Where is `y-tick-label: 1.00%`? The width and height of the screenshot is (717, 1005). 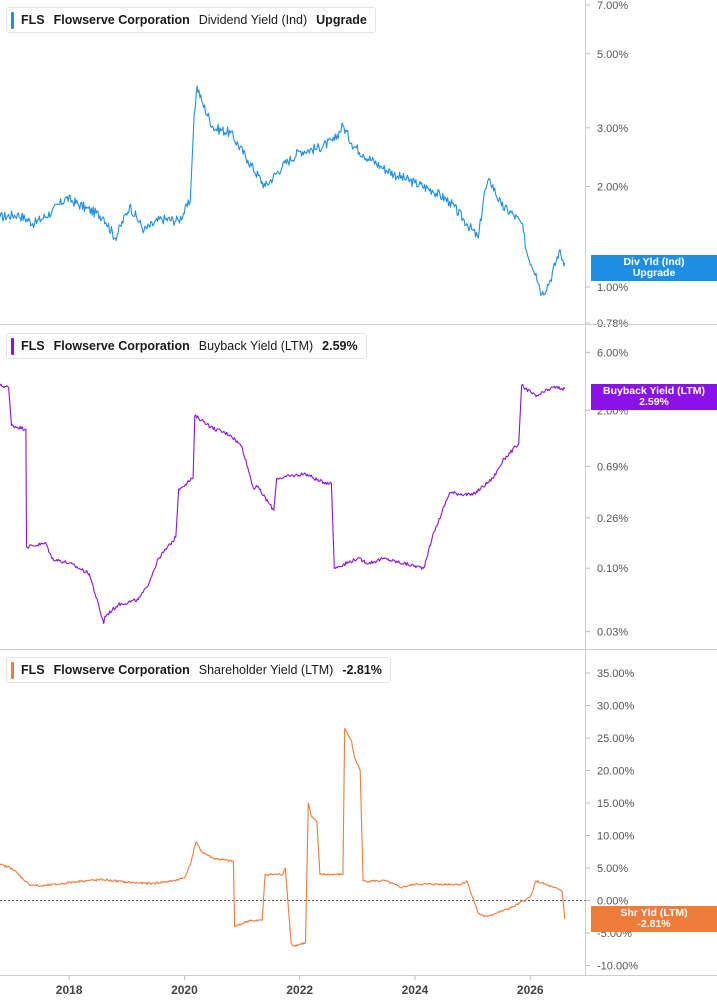 y-tick-label: 1.00% is located at coordinates (612, 288).